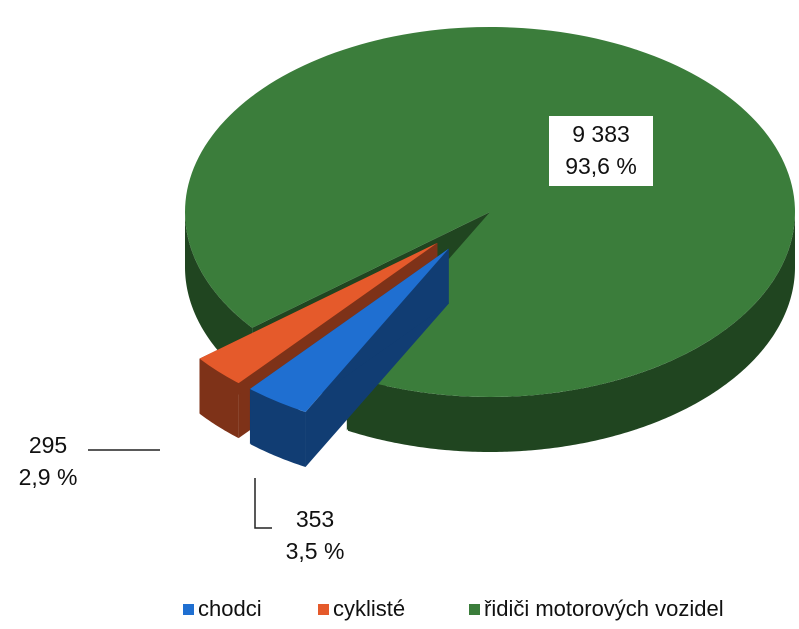  Describe the element at coordinates (604, 608) in the screenshot. I see `legend-label: řidiči motorových vozidel` at that location.